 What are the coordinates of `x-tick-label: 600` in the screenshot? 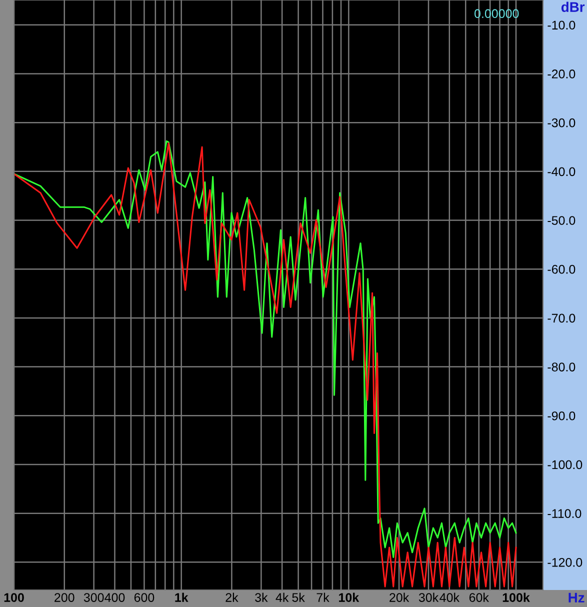 It's located at (144, 597).